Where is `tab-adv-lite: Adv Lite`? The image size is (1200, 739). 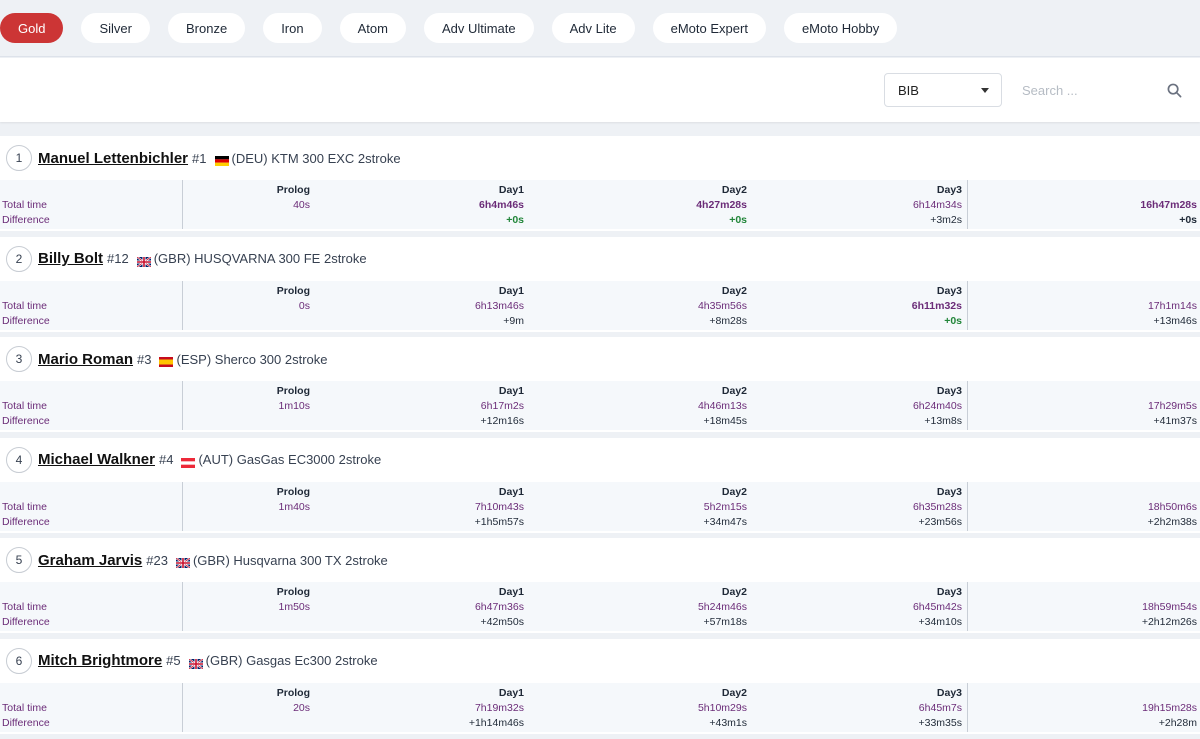
tab-adv-lite: Adv Lite is located at coordinates (593, 28).